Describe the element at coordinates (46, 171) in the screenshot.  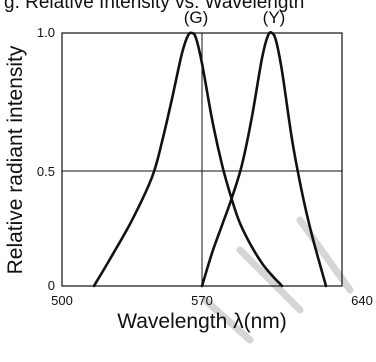
I see `y-tick-0.5: 0.5` at that location.